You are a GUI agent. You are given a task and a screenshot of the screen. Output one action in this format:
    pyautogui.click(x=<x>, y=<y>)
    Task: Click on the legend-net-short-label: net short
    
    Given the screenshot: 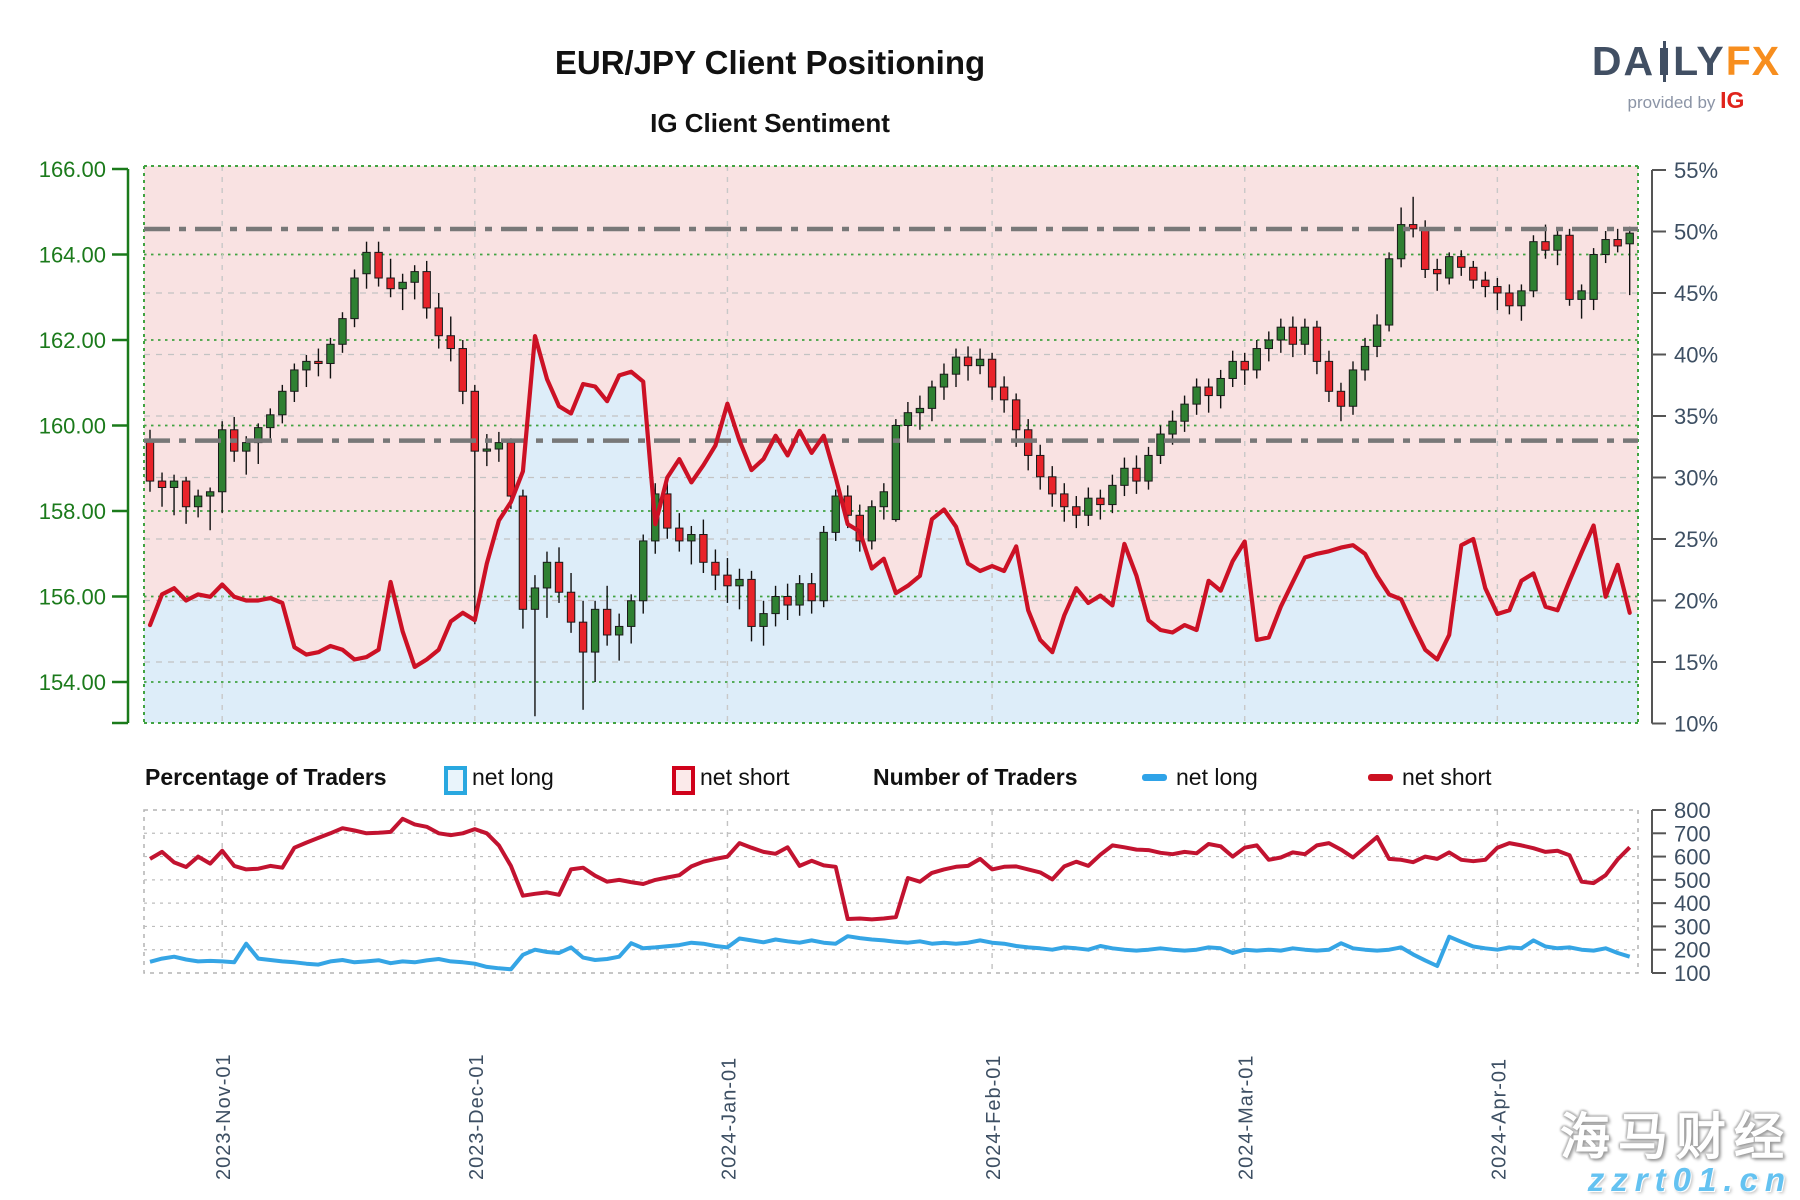 What is the action you would take?
    pyautogui.click(x=745, y=777)
    